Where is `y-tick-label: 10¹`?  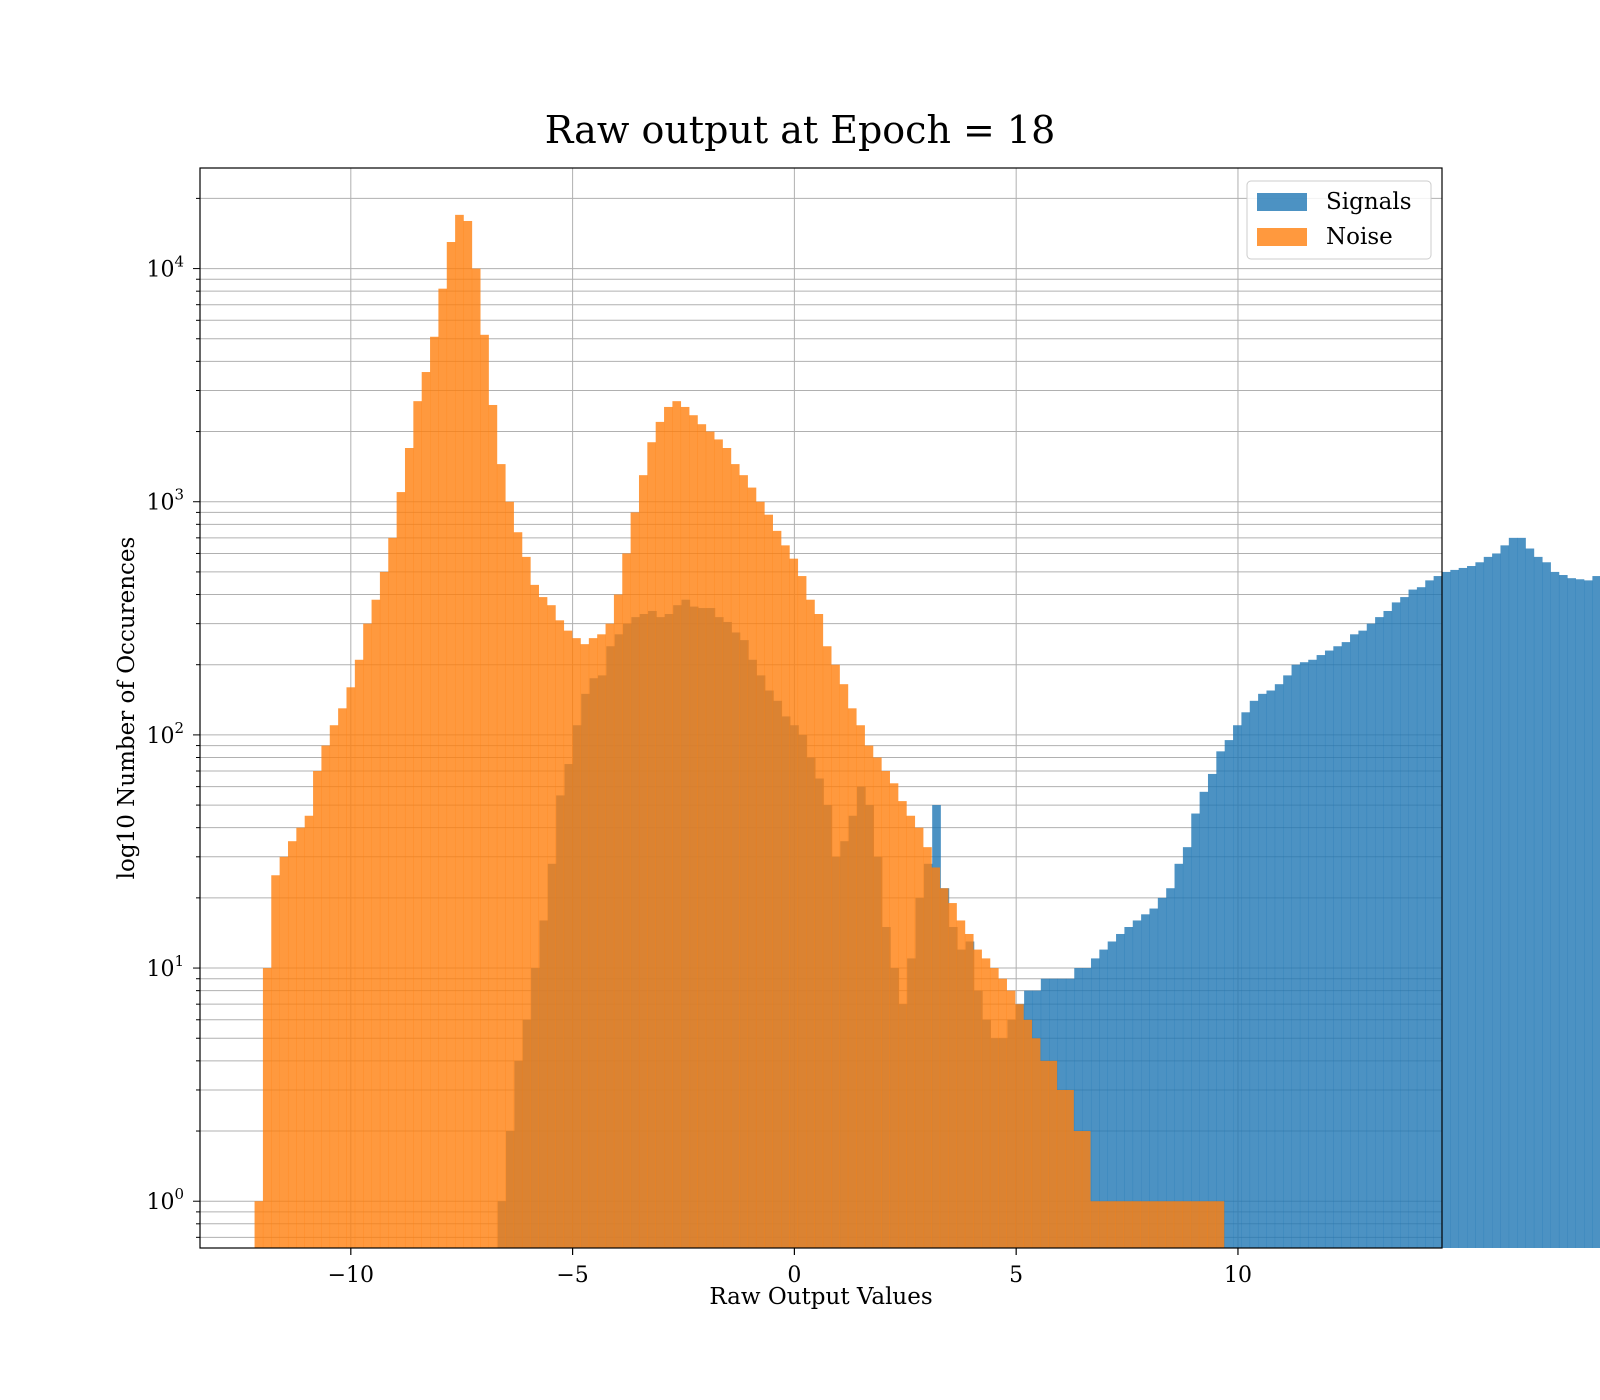
y-tick-label: 10¹ is located at coordinates (165, 967).